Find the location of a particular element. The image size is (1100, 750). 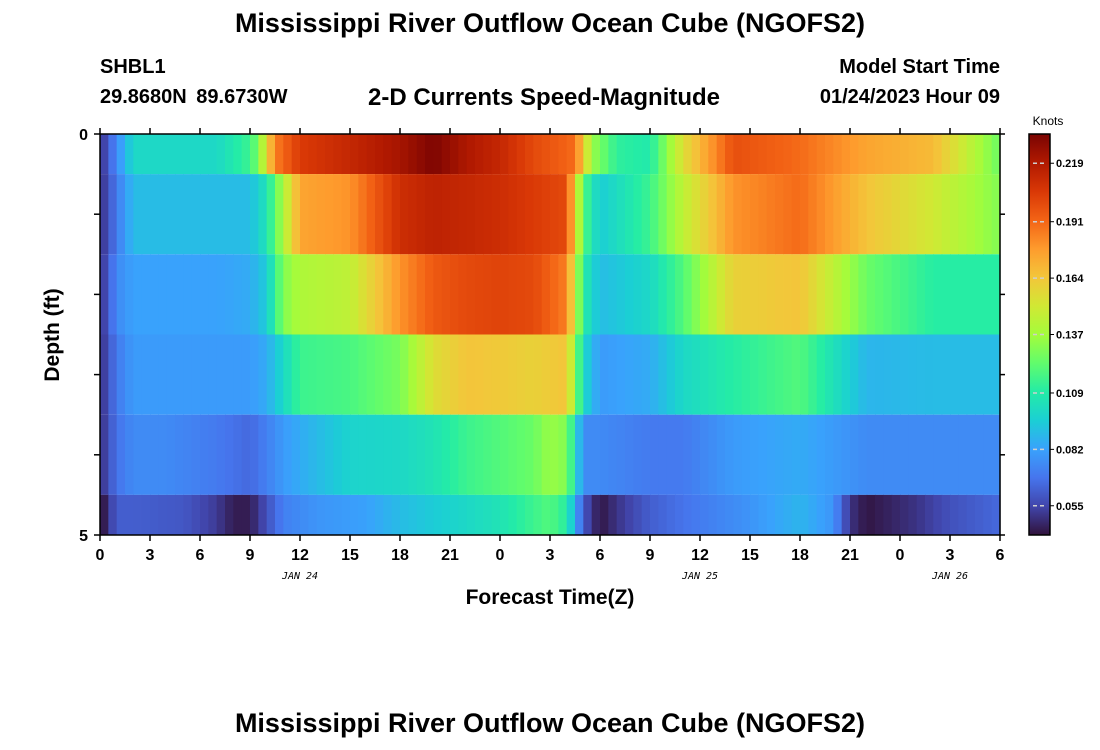

colorbar-gradient is located at coordinates (1039, 334).